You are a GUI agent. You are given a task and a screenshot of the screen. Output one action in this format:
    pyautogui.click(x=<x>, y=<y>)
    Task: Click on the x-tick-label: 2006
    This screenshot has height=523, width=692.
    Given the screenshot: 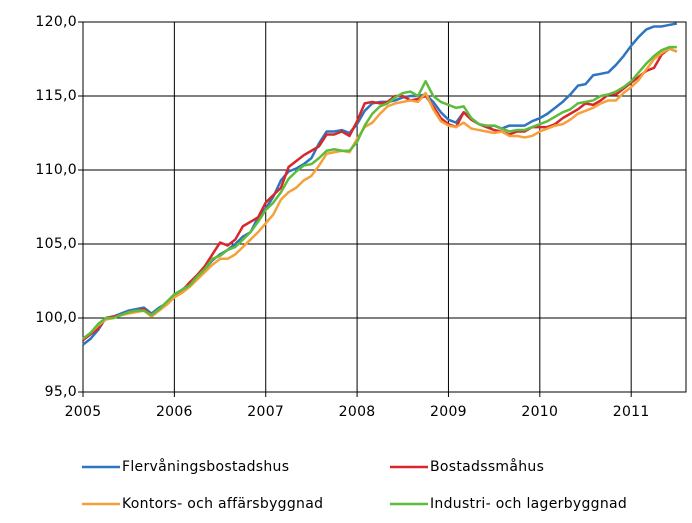 What is the action you would take?
    pyautogui.click(x=174, y=412)
    